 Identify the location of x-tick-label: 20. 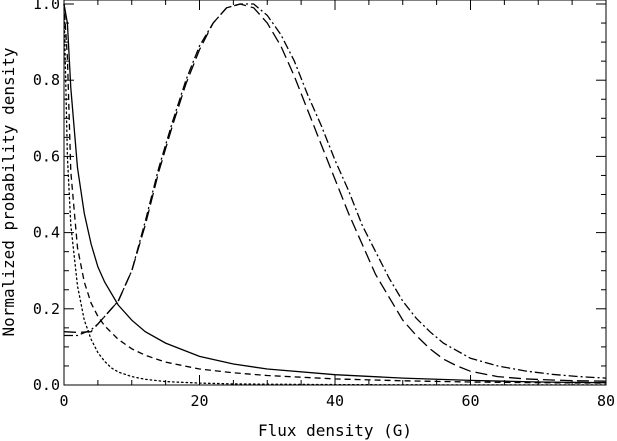
(199, 401).